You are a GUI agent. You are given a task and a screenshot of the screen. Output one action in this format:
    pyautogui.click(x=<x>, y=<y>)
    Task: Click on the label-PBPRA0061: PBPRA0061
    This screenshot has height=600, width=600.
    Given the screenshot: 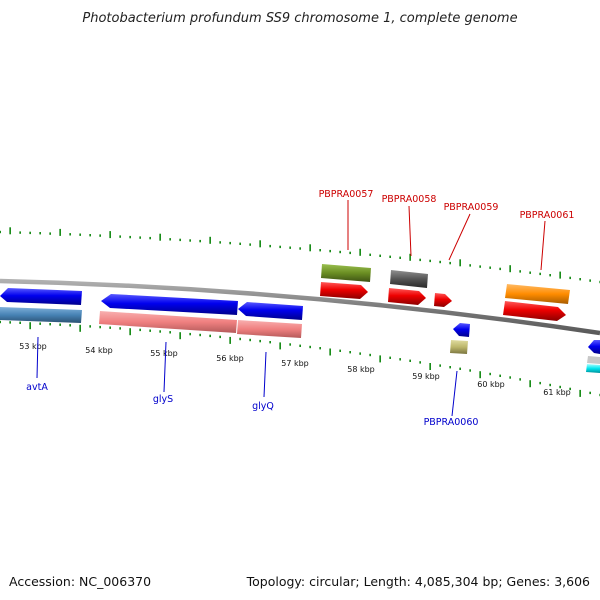 What is the action you would take?
    pyautogui.click(x=547, y=215)
    